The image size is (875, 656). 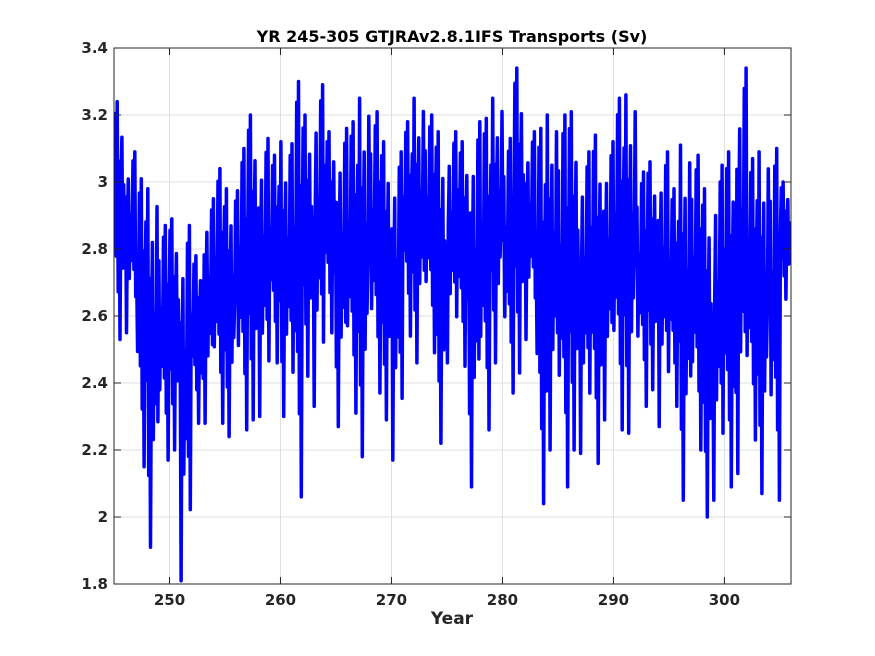 I want to click on x-tick-label: 250, so click(x=169, y=600).